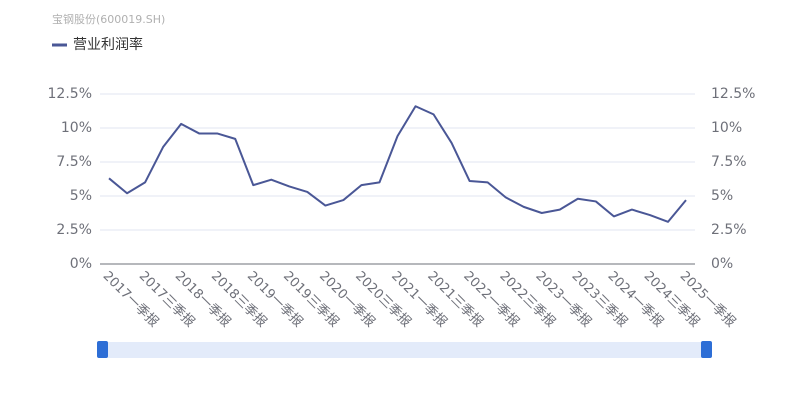  Describe the element at coordinates (108, 19) in the screenshot. I see `chart-title: 宝钢股份(600019.SH)` at that location.